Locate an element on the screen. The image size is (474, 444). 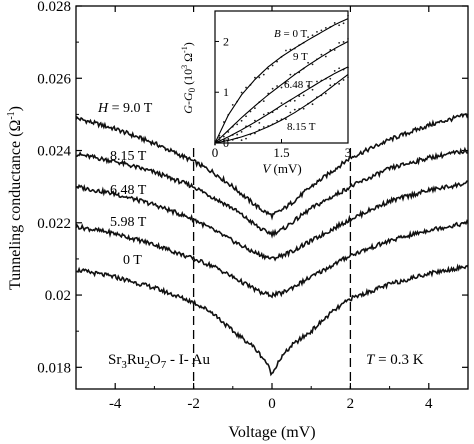
inset-x-label: V (mV) is located at coordinates (281, 168).